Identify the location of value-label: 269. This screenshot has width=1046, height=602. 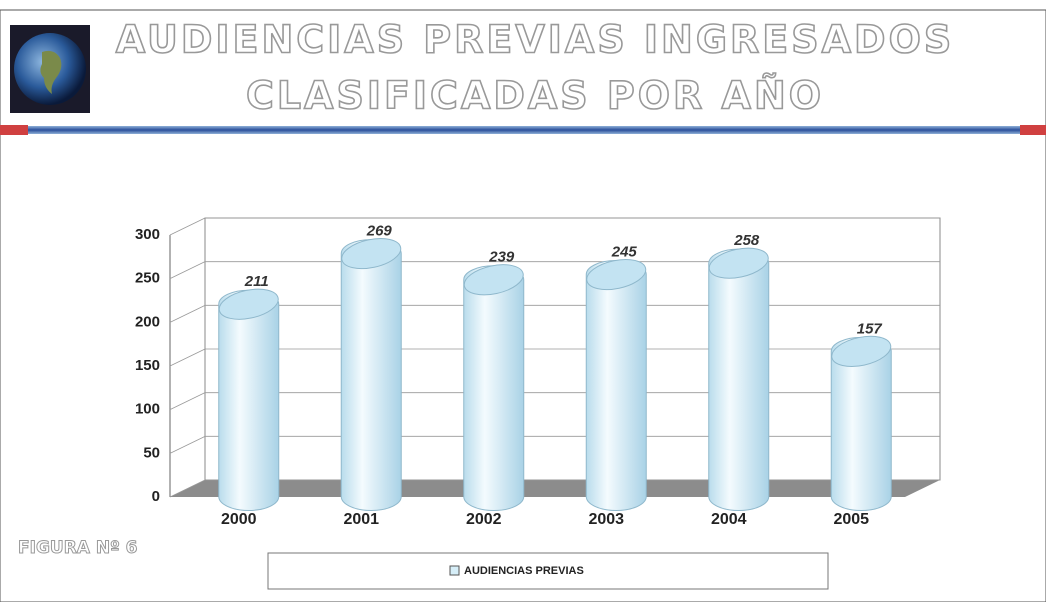
(379, 231).